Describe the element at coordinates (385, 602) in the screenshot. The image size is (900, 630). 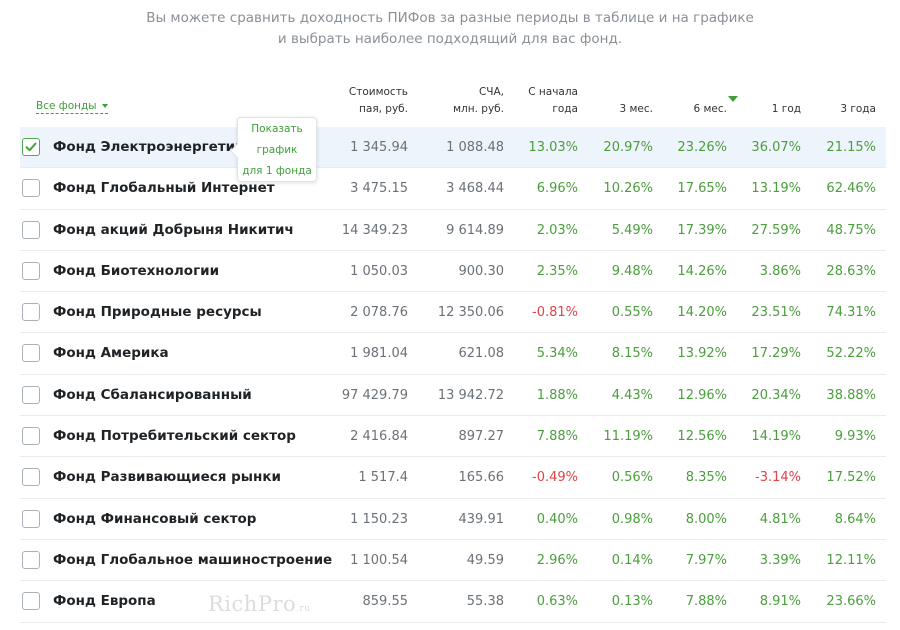
I see `cell-price: 859.55` at that location.